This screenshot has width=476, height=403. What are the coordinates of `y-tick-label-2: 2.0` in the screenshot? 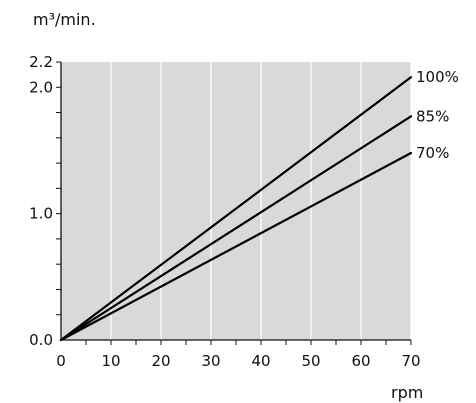 It's located at (41, 87).